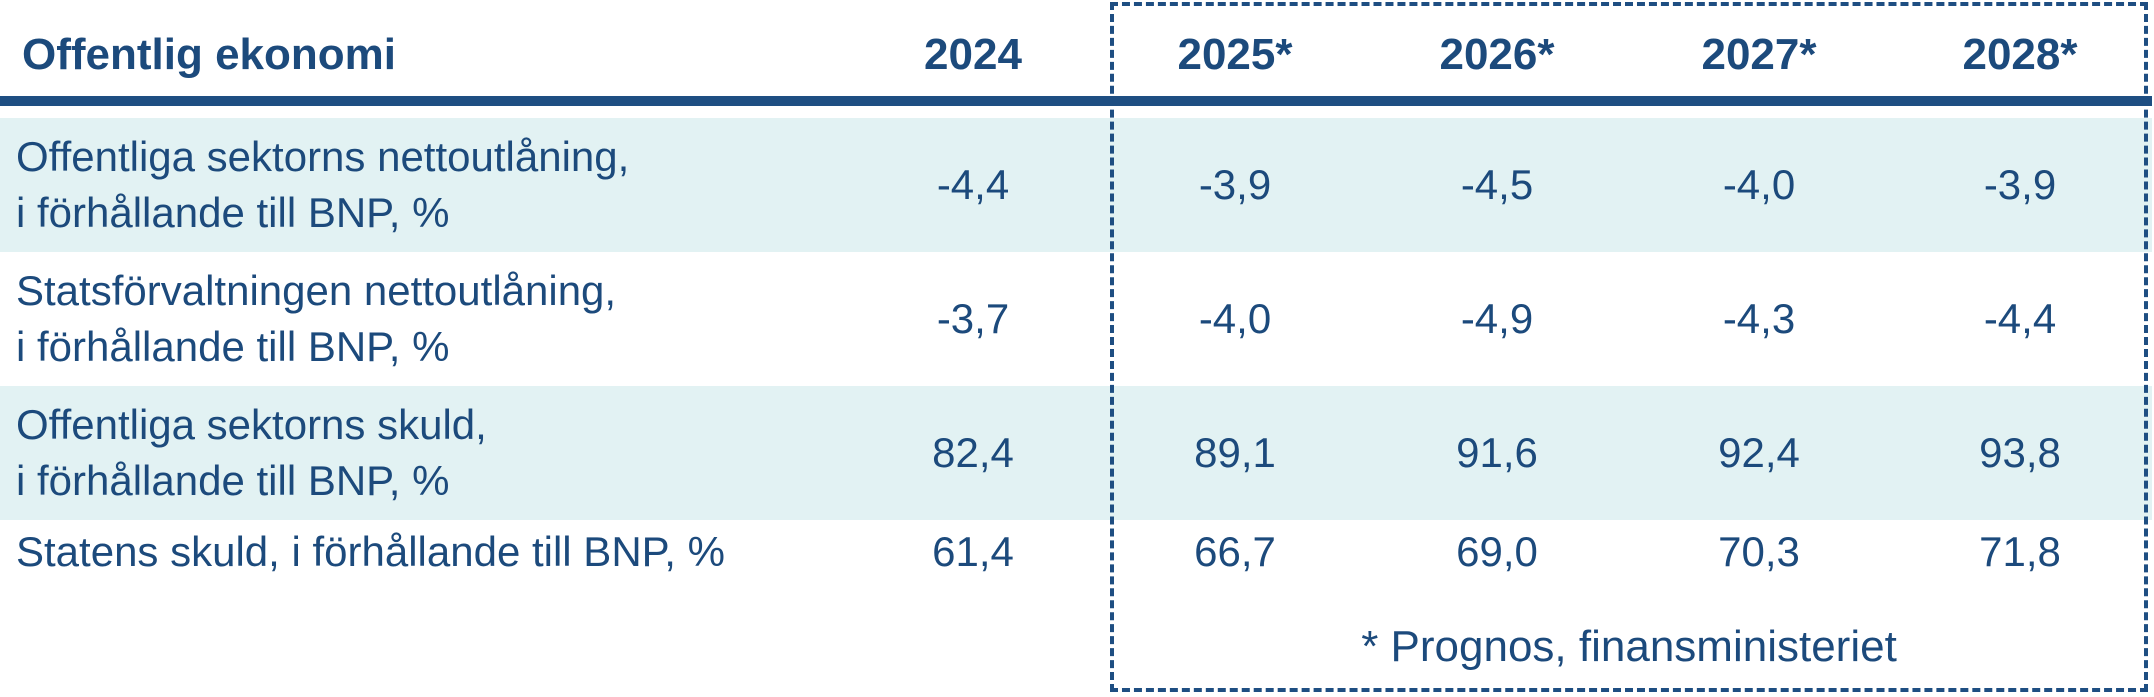 The image size is (2154, 697). I want to click on column-header-2028: 2028*, so click(2020, 54).